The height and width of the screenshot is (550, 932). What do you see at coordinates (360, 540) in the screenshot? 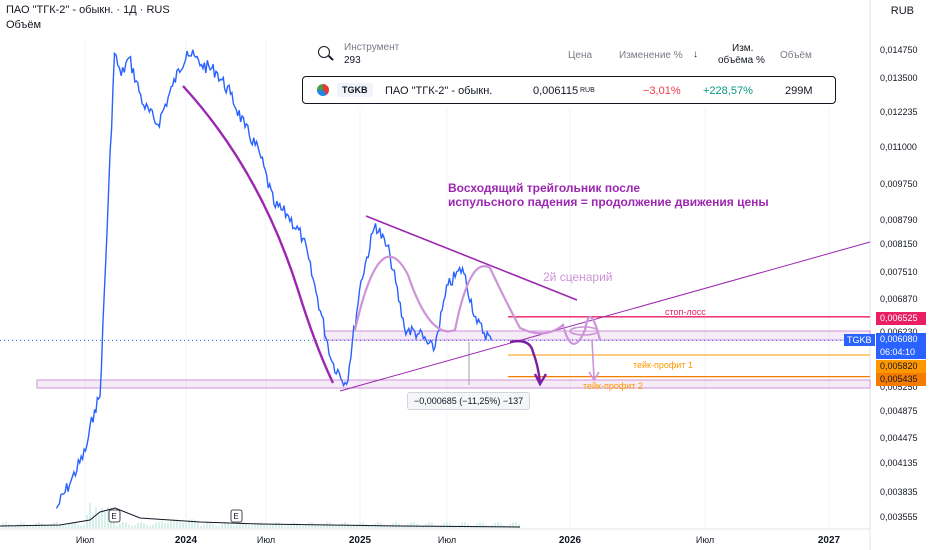
I see `x-tick-label: 2025` at bounding box center [360, 540].